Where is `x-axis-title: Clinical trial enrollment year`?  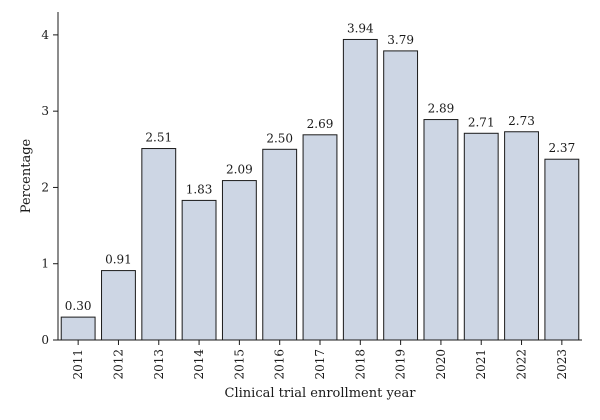 x-axis-title: Clinical trial enrollment year is located at coordinates (321, 393).